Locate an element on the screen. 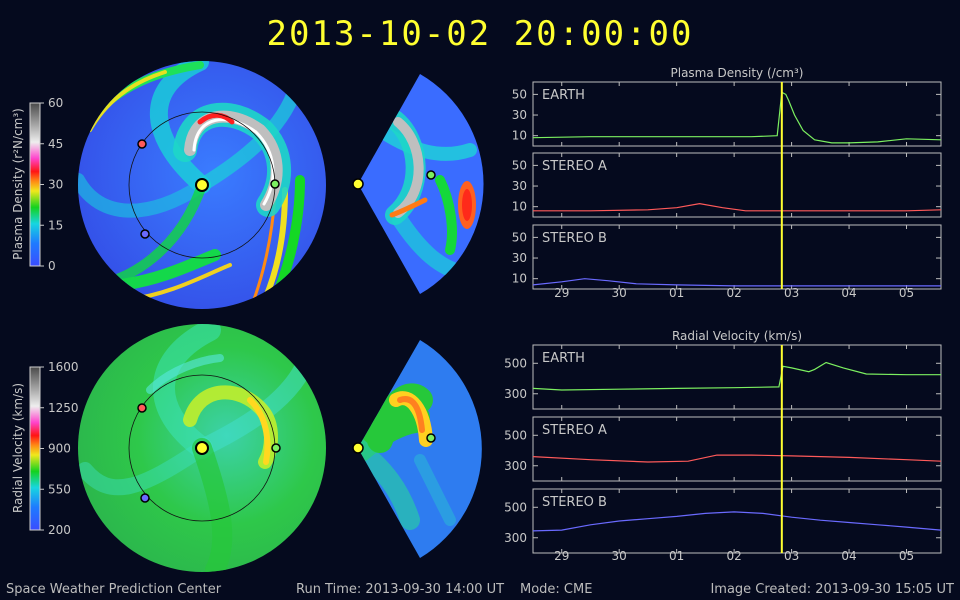 The width and height of the screenshot is (960, 600). colorbar-tick-label: 0 is located at coordinates (52, 266).